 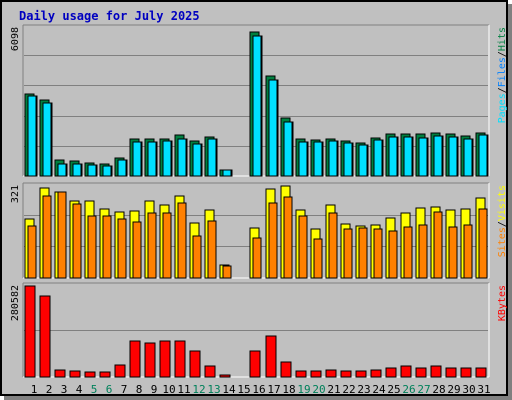 What do you see at coordinates (258, 389) in the screenshot?
I see `x-tick-label: 16` at bounding box center [258, 389].